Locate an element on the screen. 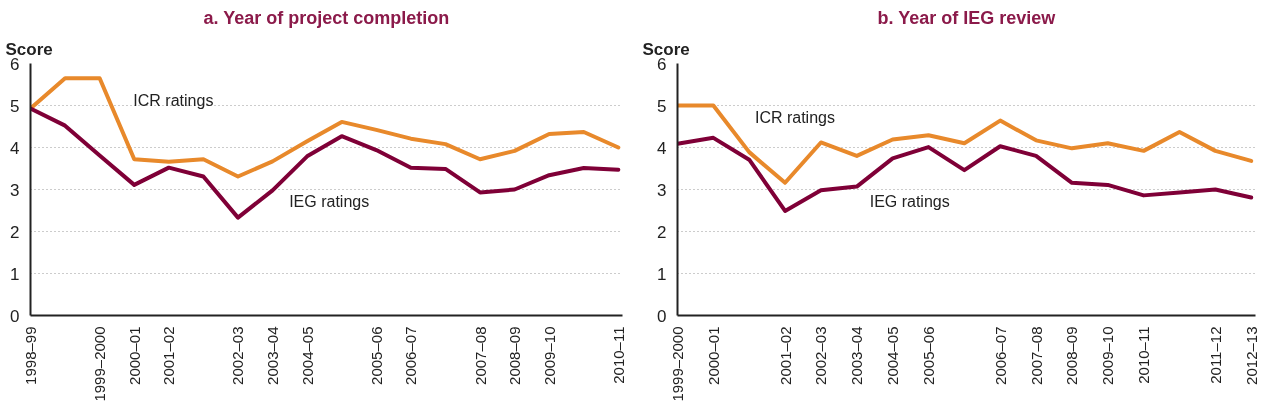 The width and height of the screenshot is (1265, 404). x-tick-label: 2012–13 is located at coordinates (1251, 355).